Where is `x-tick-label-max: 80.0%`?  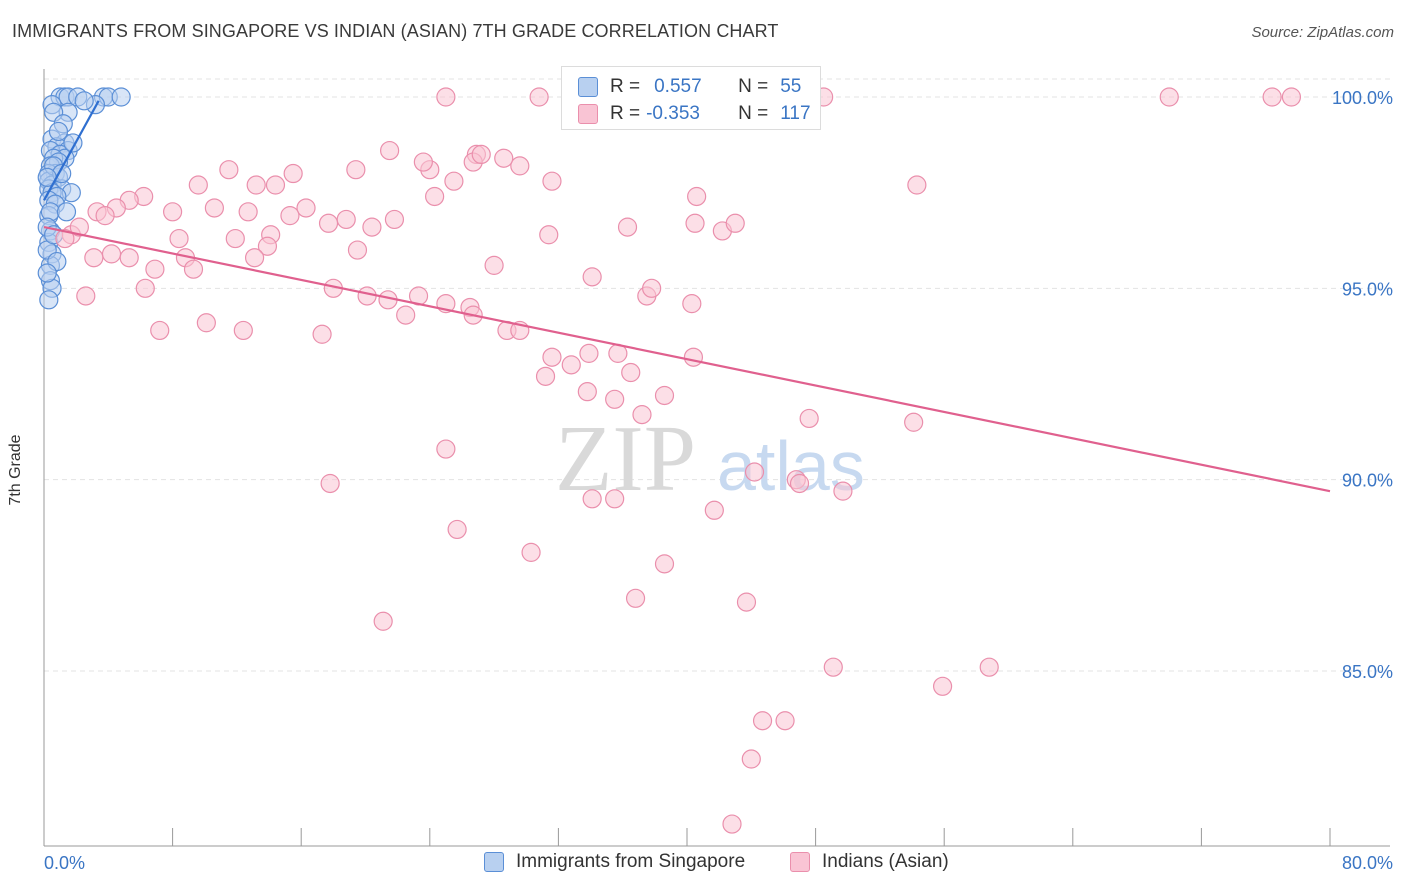
x-tick-label-max: 80.0% is located at coordinates (1367, 863).